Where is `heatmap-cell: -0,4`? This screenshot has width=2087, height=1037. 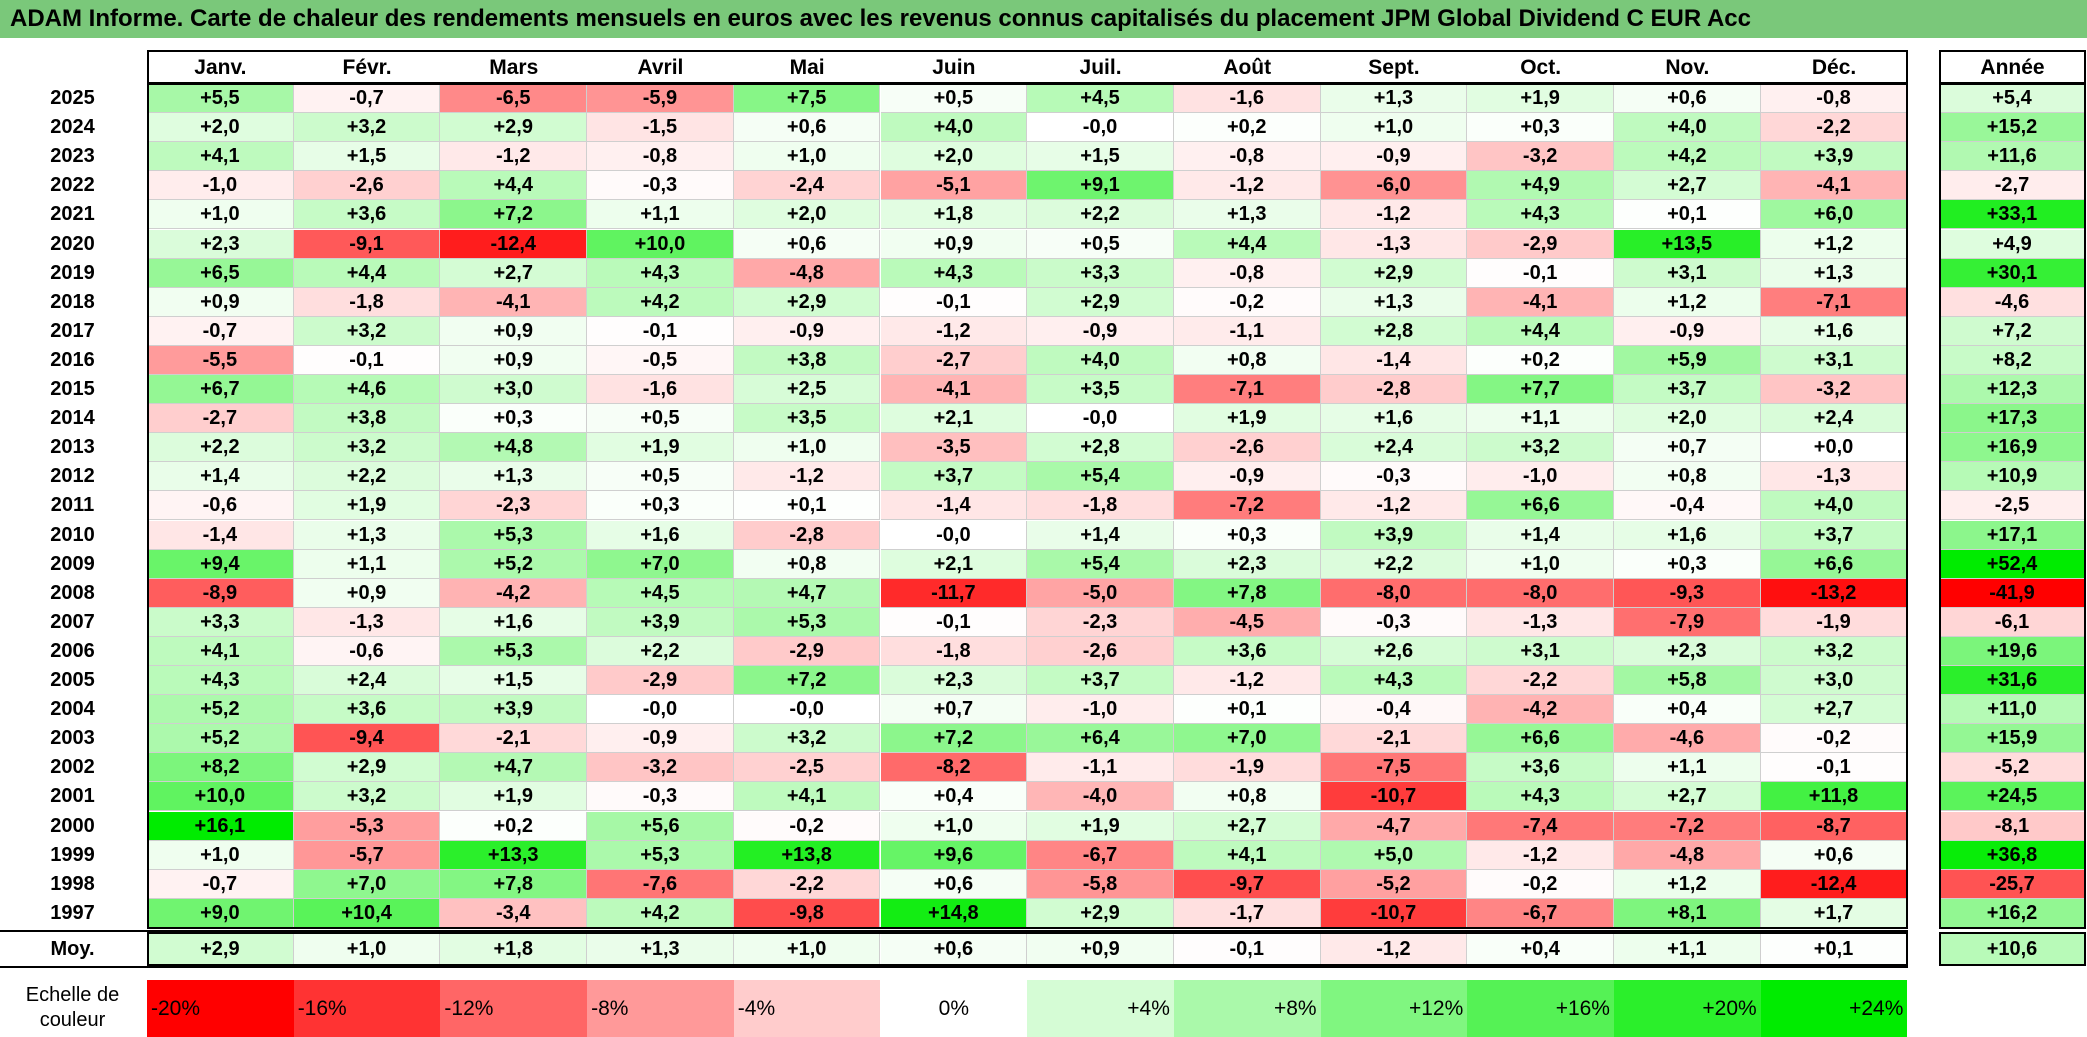
heatmap-cell: -0,4 is located at coordinates (1394, 710).